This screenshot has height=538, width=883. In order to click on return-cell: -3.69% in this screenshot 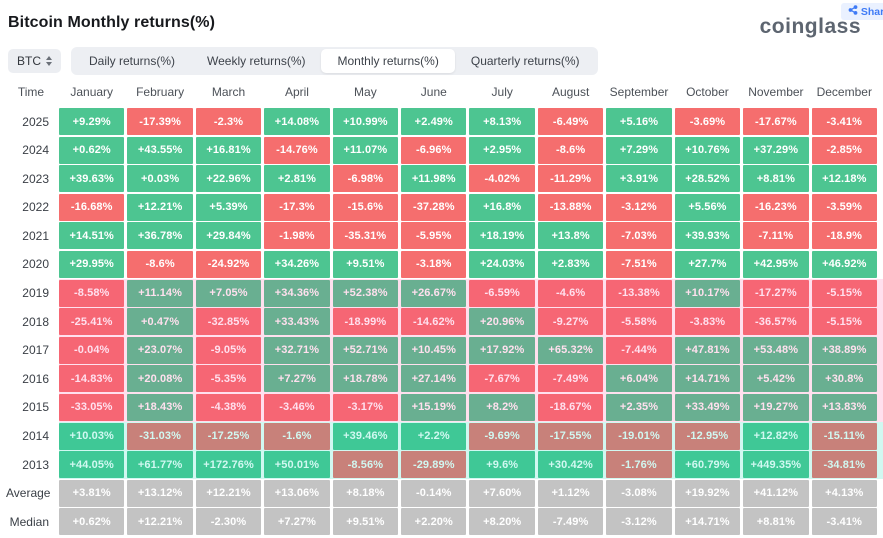, I will do `click(707, 121)`.